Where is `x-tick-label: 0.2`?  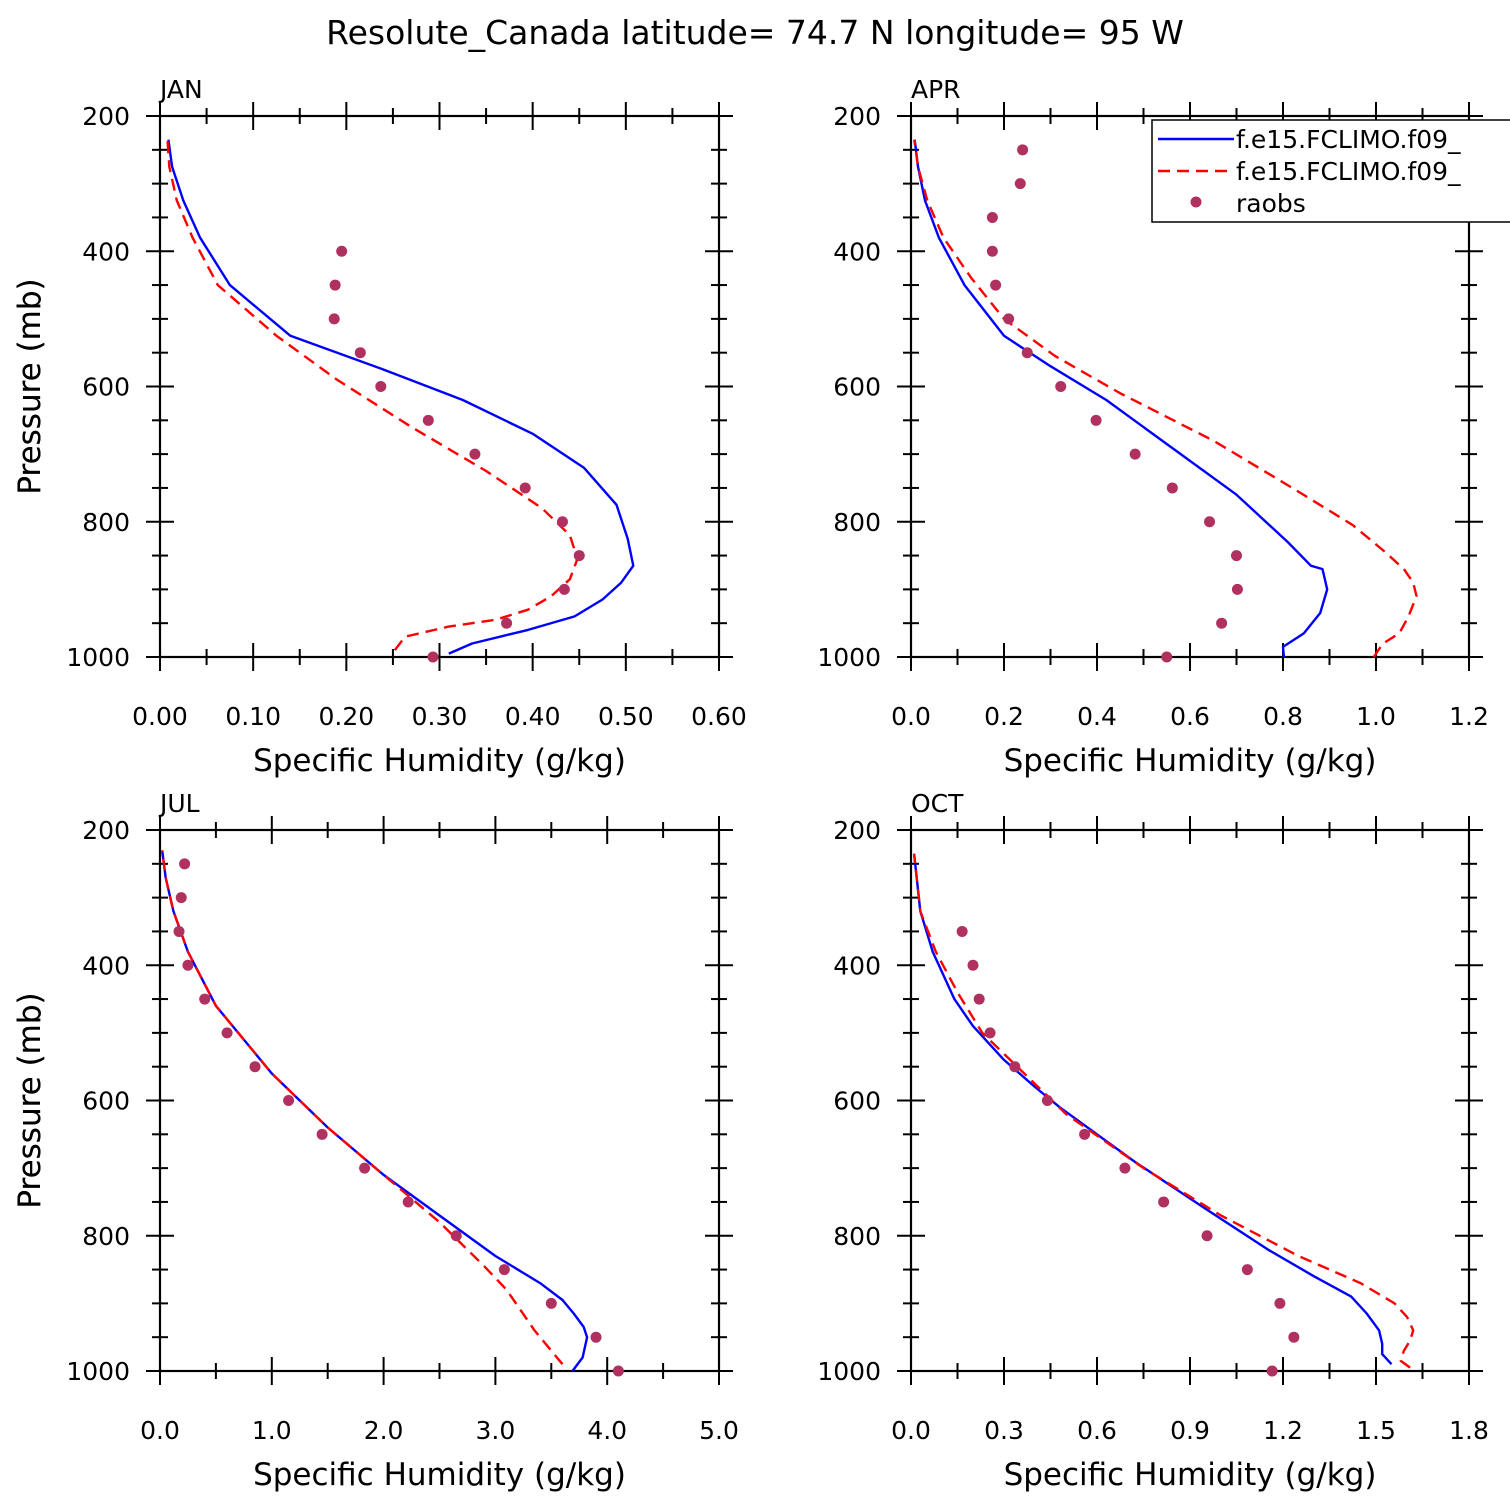 x-tick-label: 0.2 is located at coordinates (1004, 716).